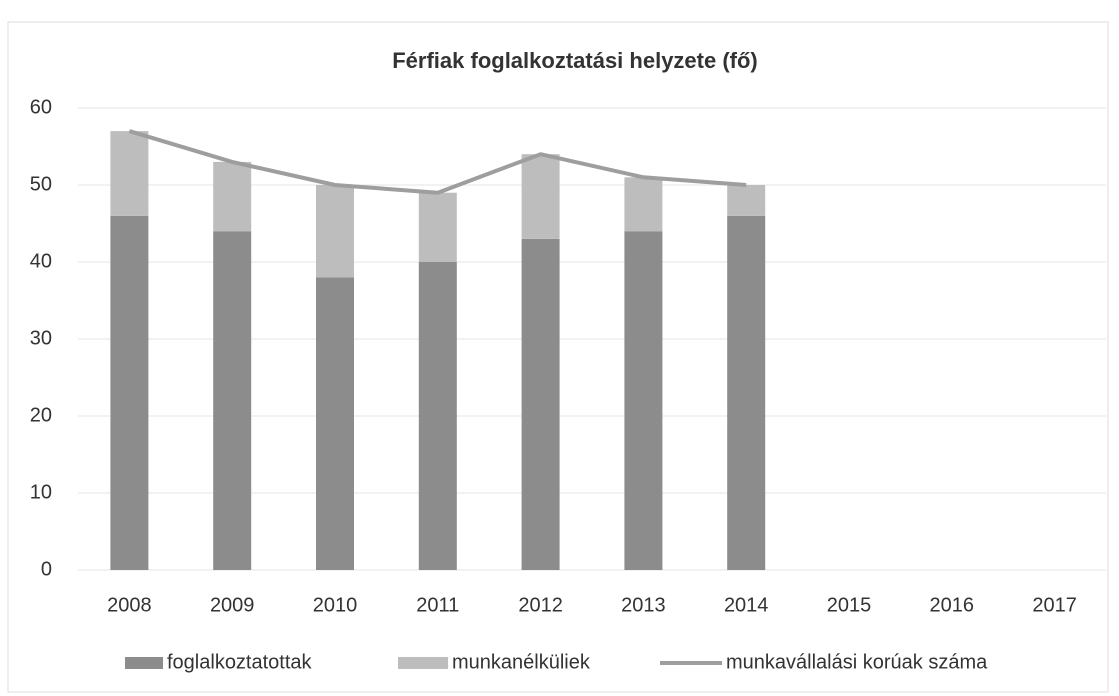 The height and width of the screenshot is (696, 1119). What do you see at coordinates (521, 662) in the screenshot?
I see `legend-label: munkanélküliek` at bounding box center [521, 662].